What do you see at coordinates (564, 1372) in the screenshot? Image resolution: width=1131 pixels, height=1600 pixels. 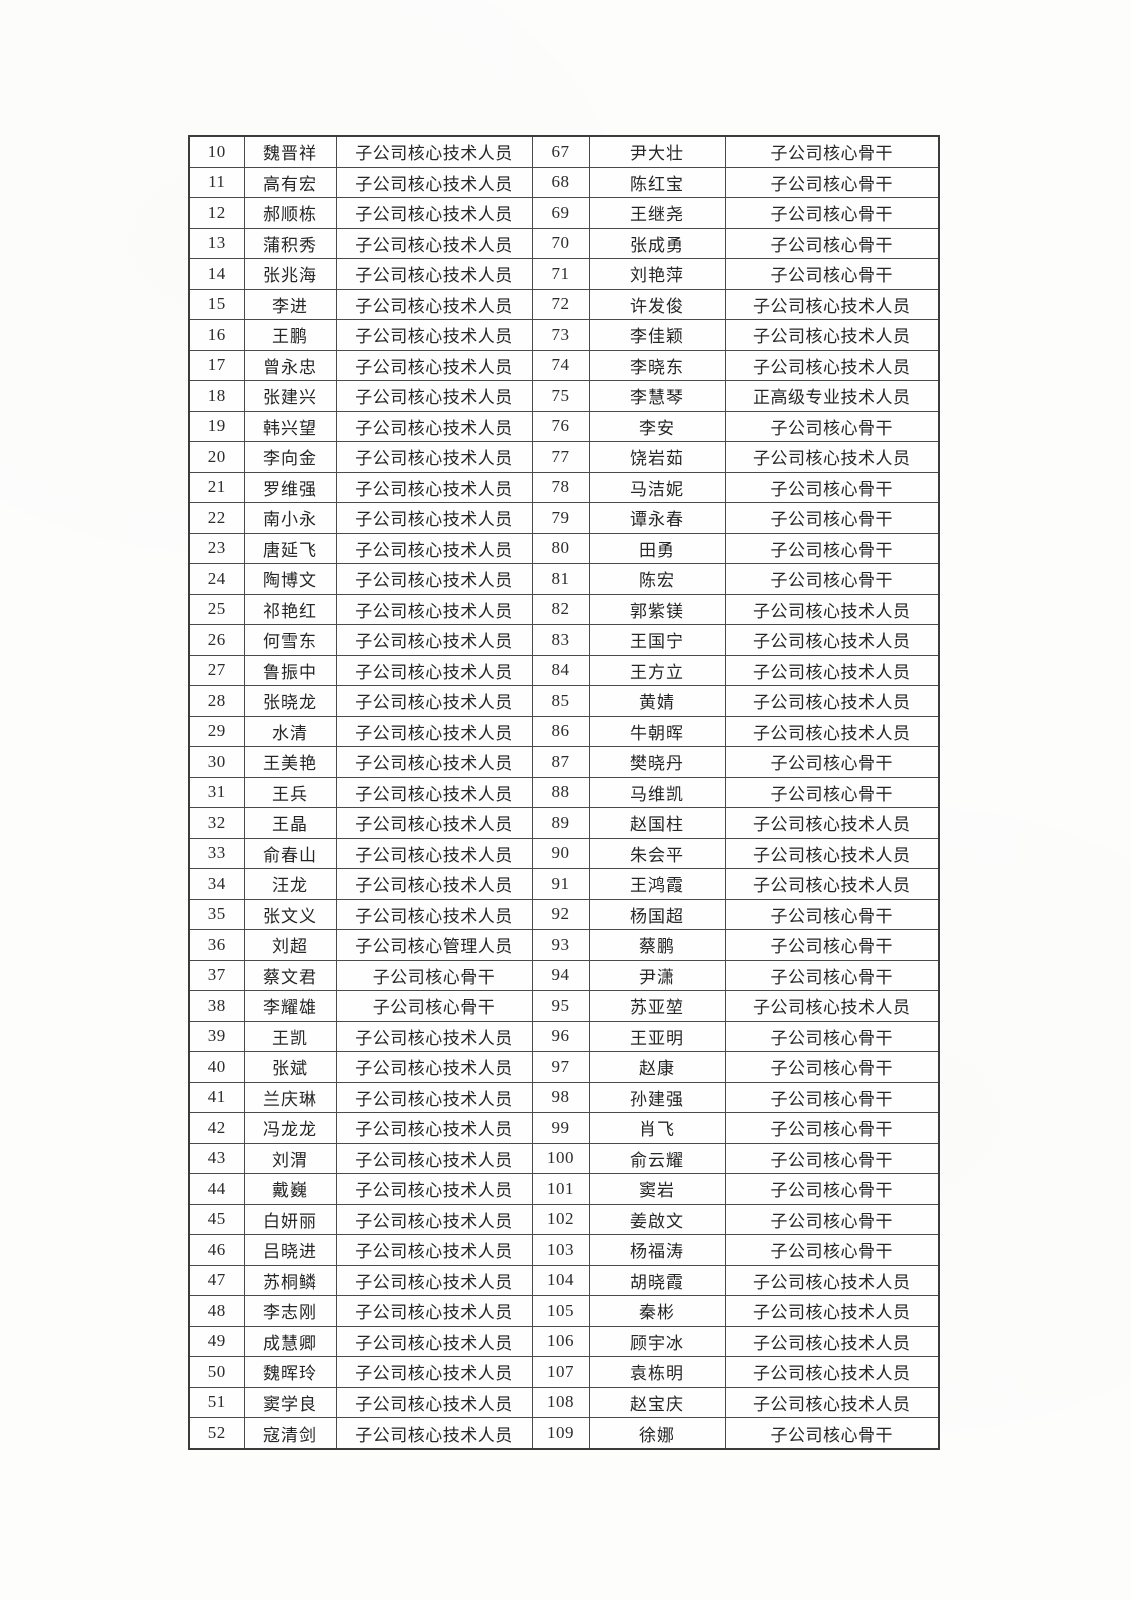 I see `roster-row: 50 魏晖玲 子公司核心技术人员 107 袁栋明 子公司核心技术人员` at bounding box center [564, 1372].